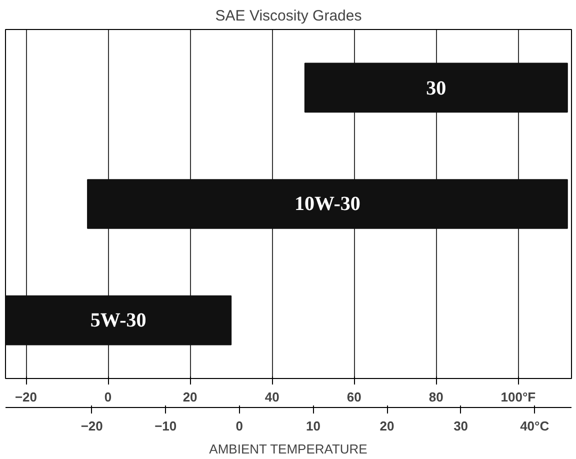 The image size is (576, 459). Describe the element at coordinates (535, 426) in the screenshot. I see `x2-tick-label: 40°C` at that location.